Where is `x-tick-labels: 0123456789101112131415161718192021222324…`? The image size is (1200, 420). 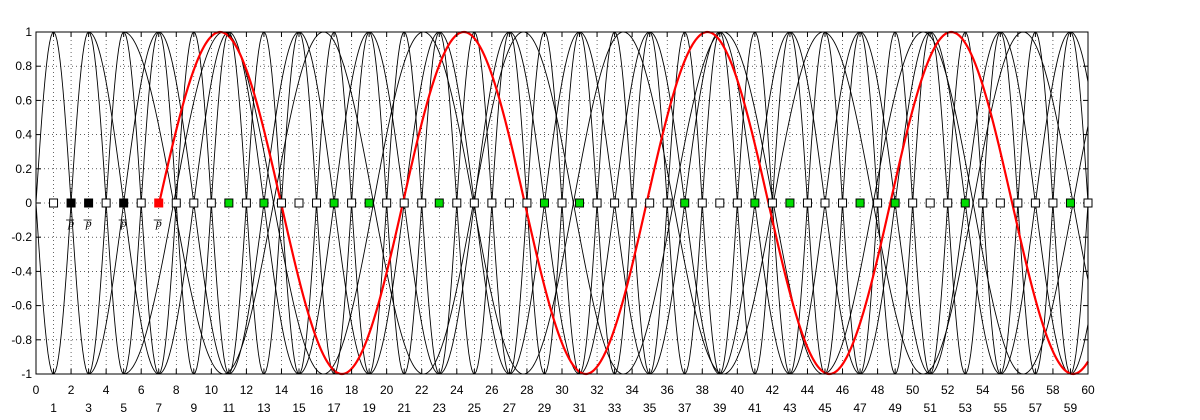
x-tick-labels: 0123456789101112131415161718192021222324… is located at coordinates (564, 399).